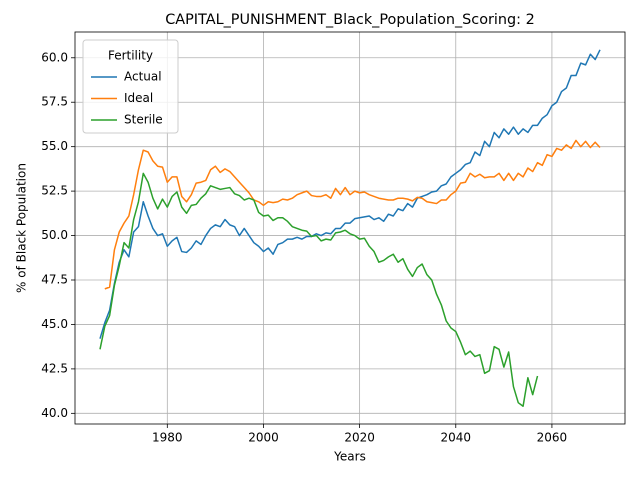 The width and height of the screenshot is (640, 480). Describe the element at coordinates (349, 457) in the screenshot. I see `x-axis-label: Years` at that location.